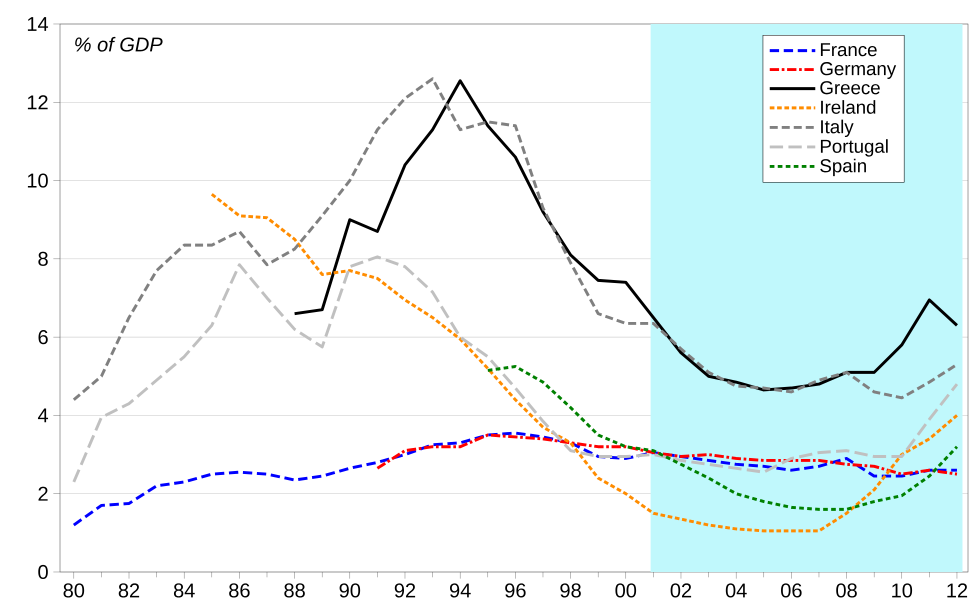  Describe the element at coordinates (625, 590) in the screenshot. I see `x-tick-label: 00` at that location.